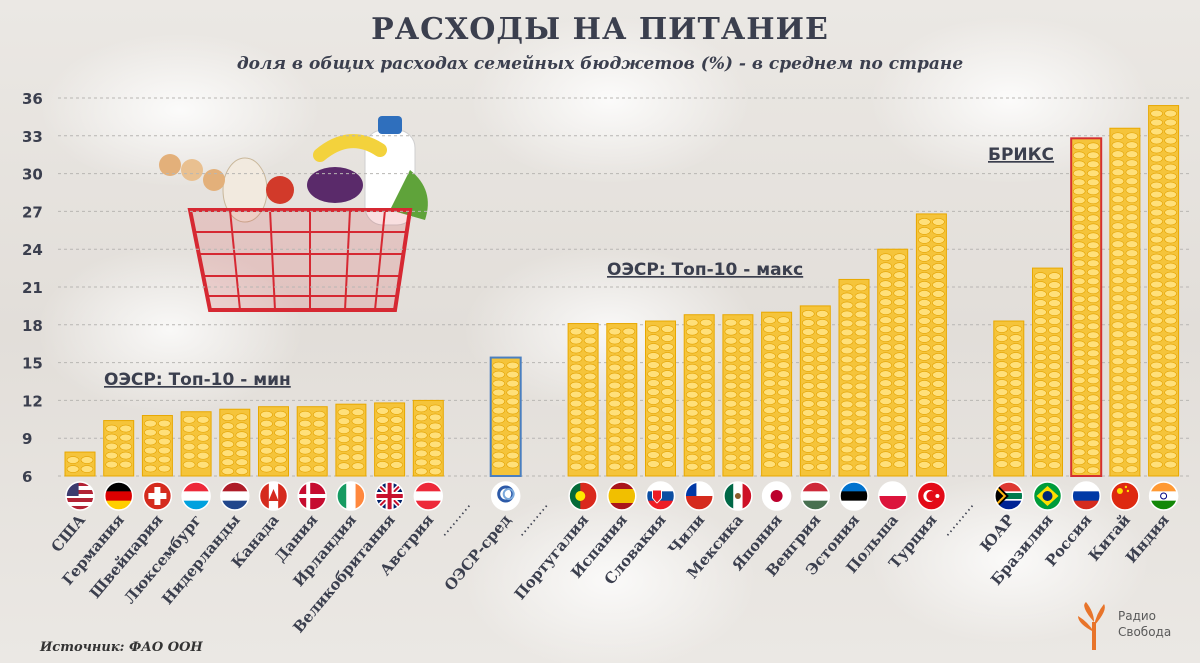 This screenshot has width=1200, height=663. I want to click on flag-es-icon, so click(622, 496).